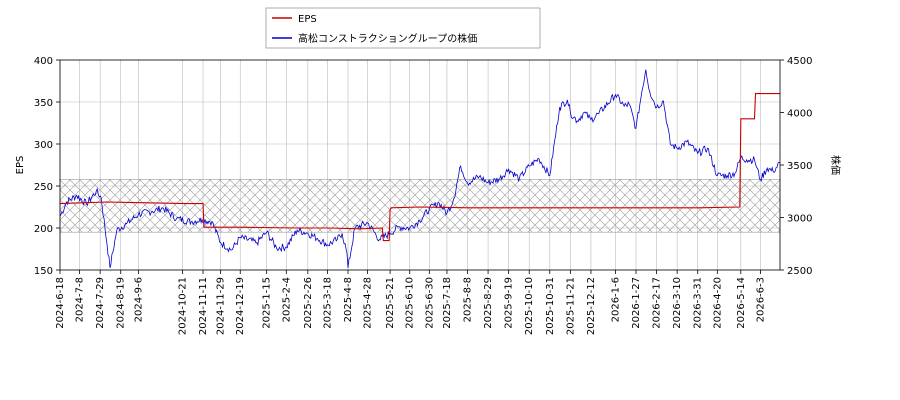 The height and width of the screenshot is (400, 900). What do you see at coordinates (799, 61) in the screenshot?
I see `y-right-tick-label: 4500` at bounding box center [799, 61].